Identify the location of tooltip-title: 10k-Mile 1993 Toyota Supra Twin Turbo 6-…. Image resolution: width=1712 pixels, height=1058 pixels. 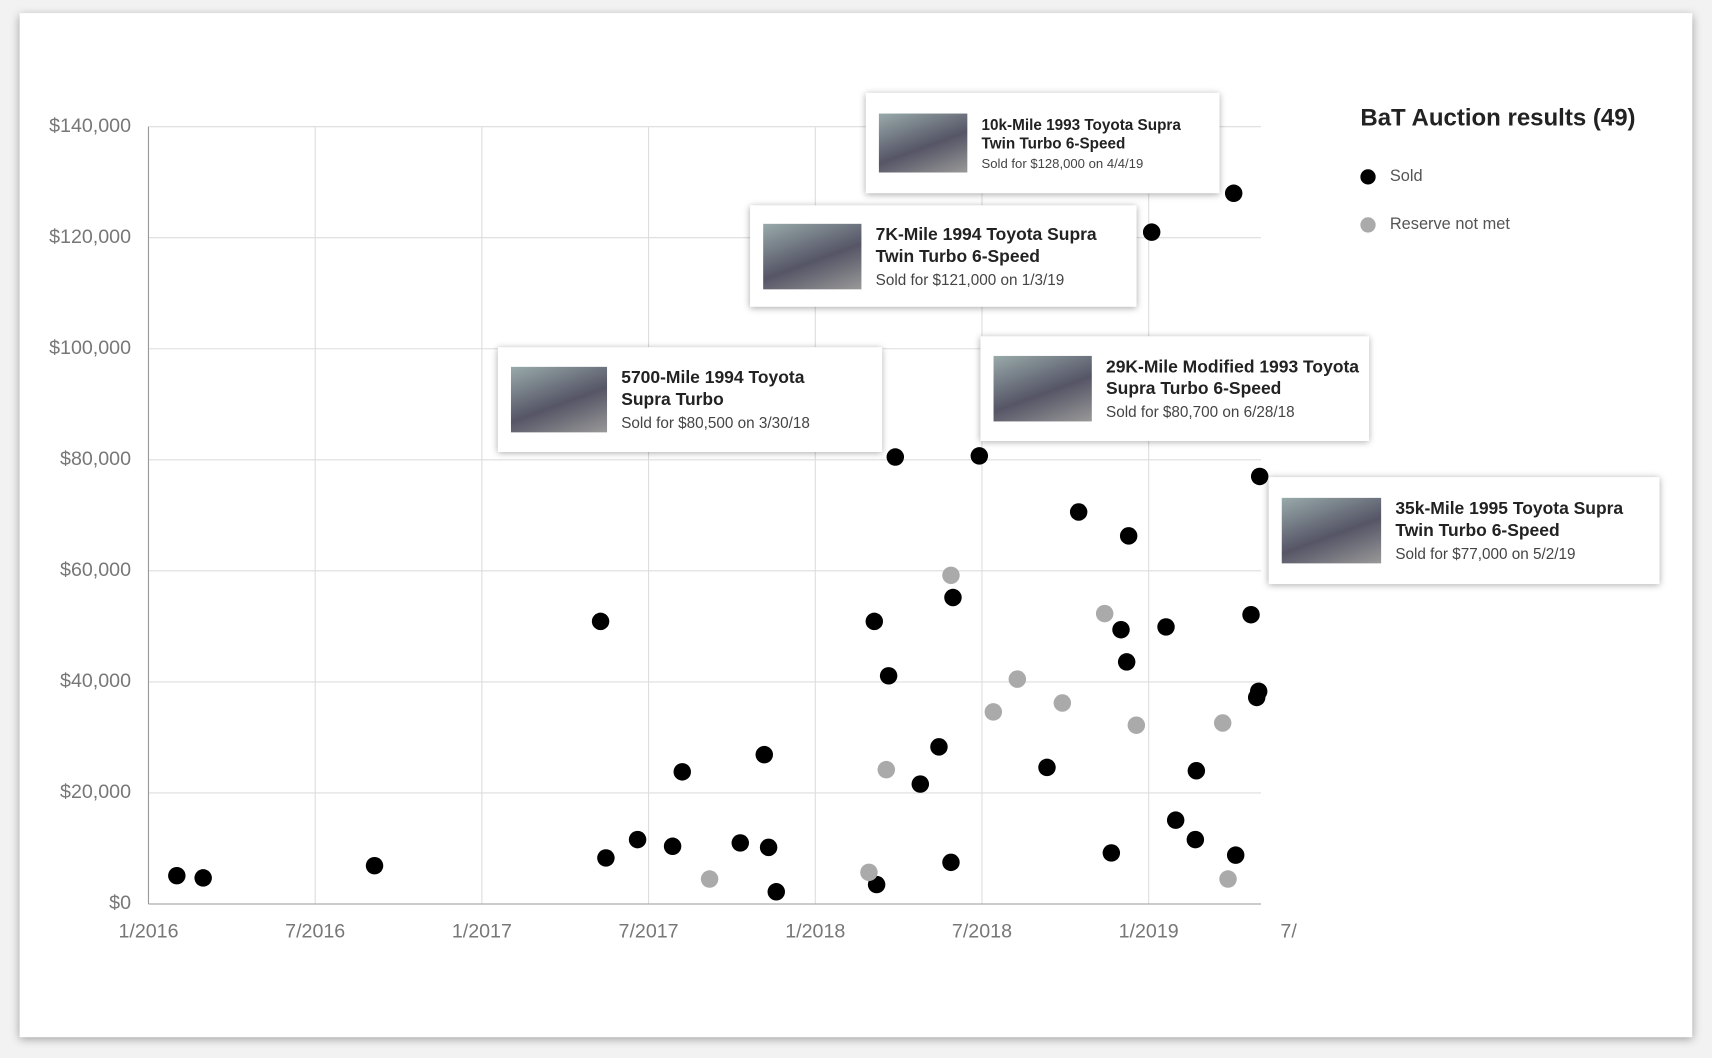
(1081, 133).